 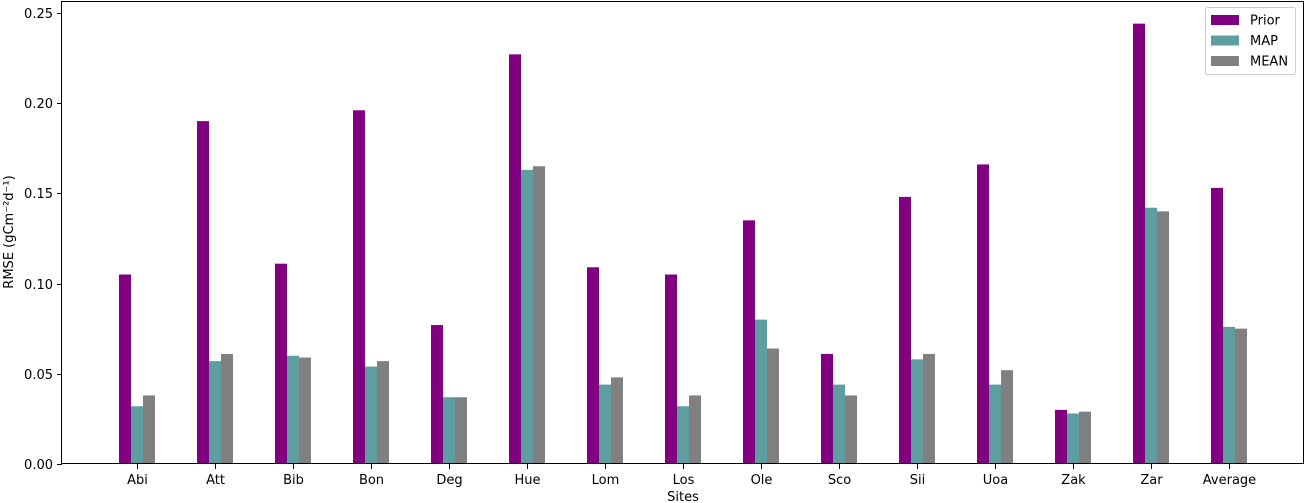 I want to click on y-tick-label: 0.20, so click(x=38, y=104).